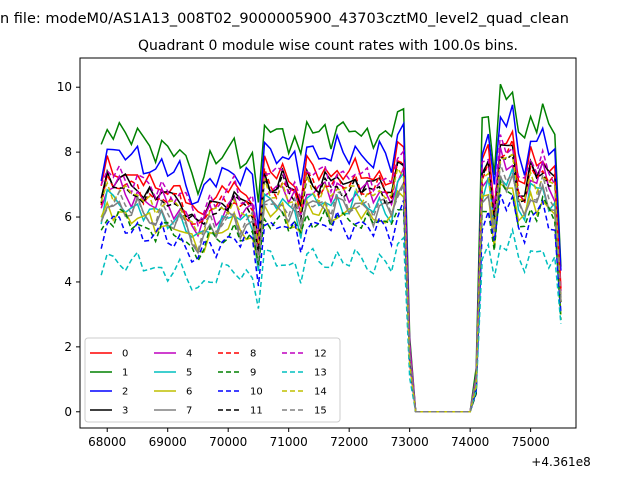  What do you see at coordinates (64, 87) in the screenshot?
I see `y-tick-label: 10` at bounding box center [64, 87].